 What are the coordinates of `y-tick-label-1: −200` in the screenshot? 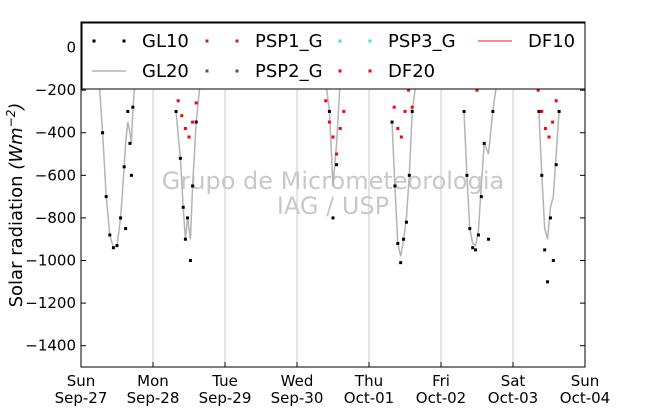 It's located at (55, 90).